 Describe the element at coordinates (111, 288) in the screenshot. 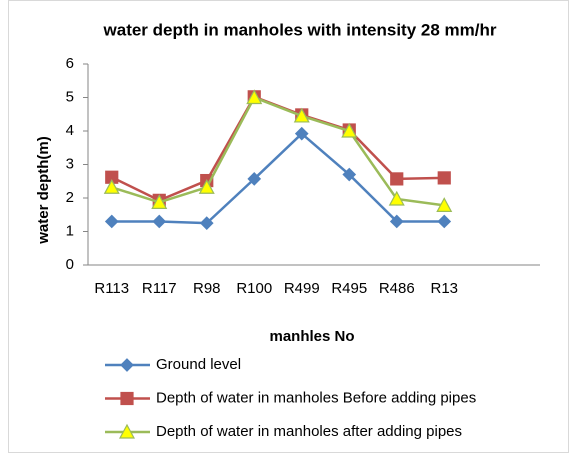

I see `x-tick-label: R113` at that location.